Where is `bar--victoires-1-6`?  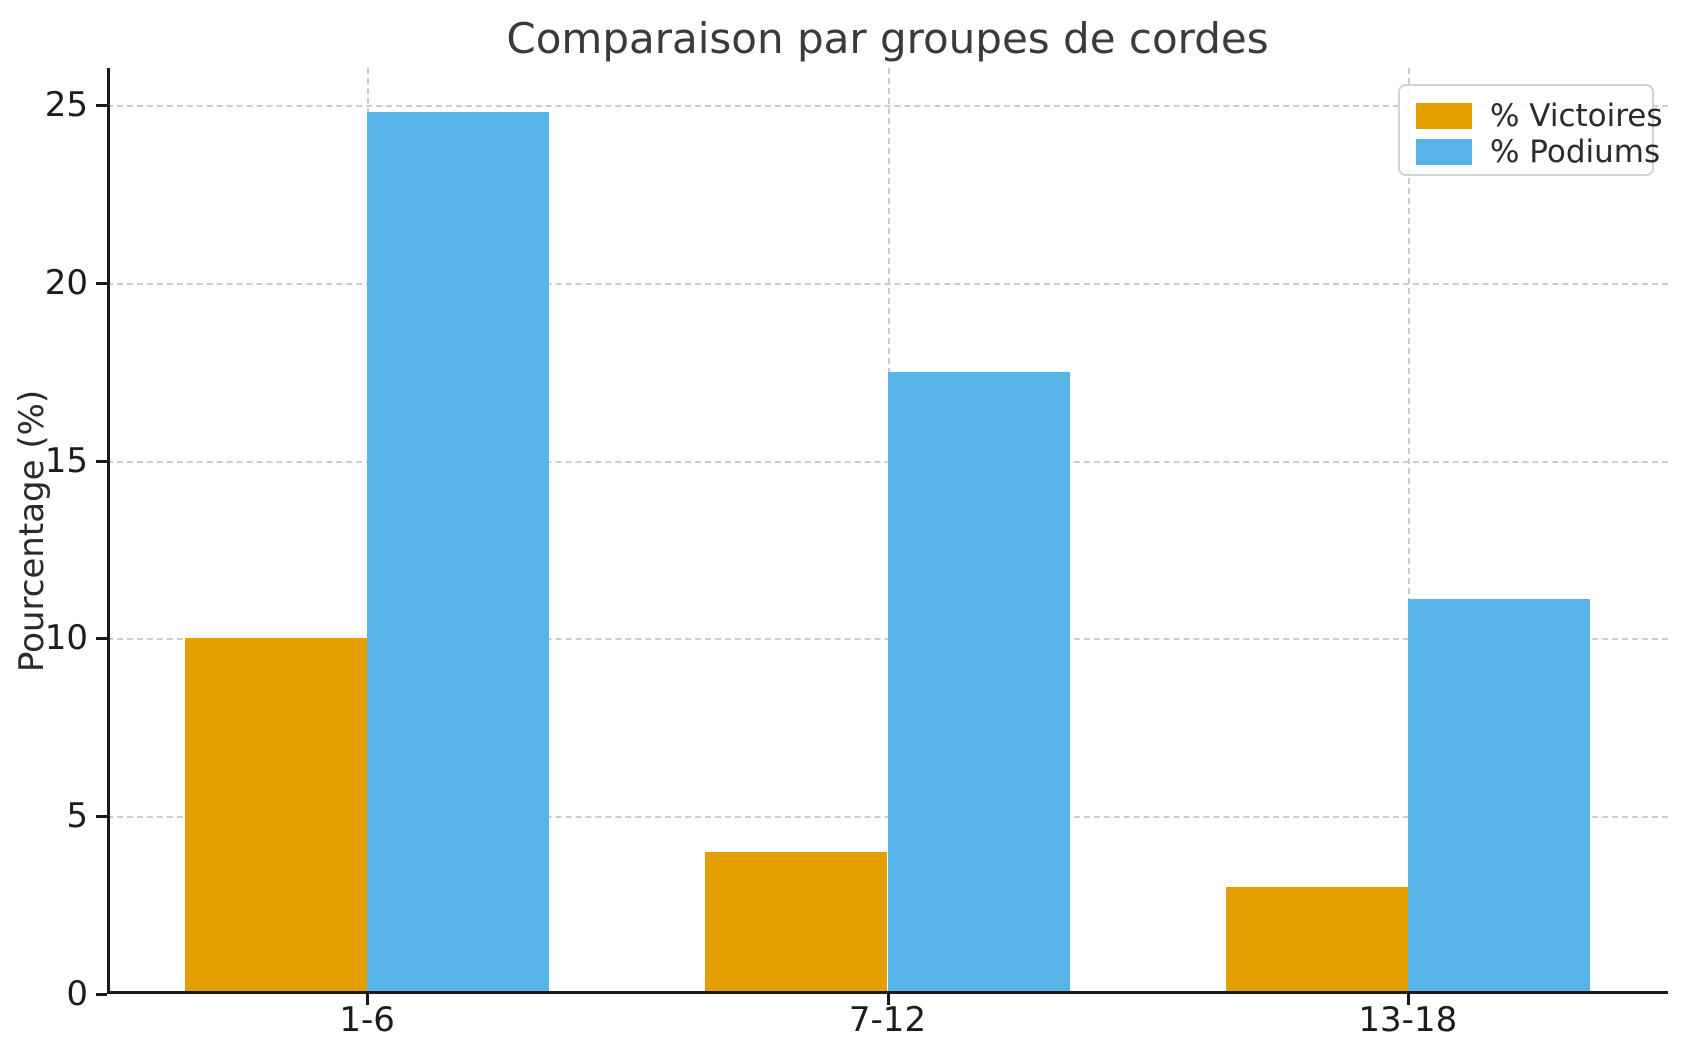 bar--victoires-1-6 is located at coordinates (276, 816).